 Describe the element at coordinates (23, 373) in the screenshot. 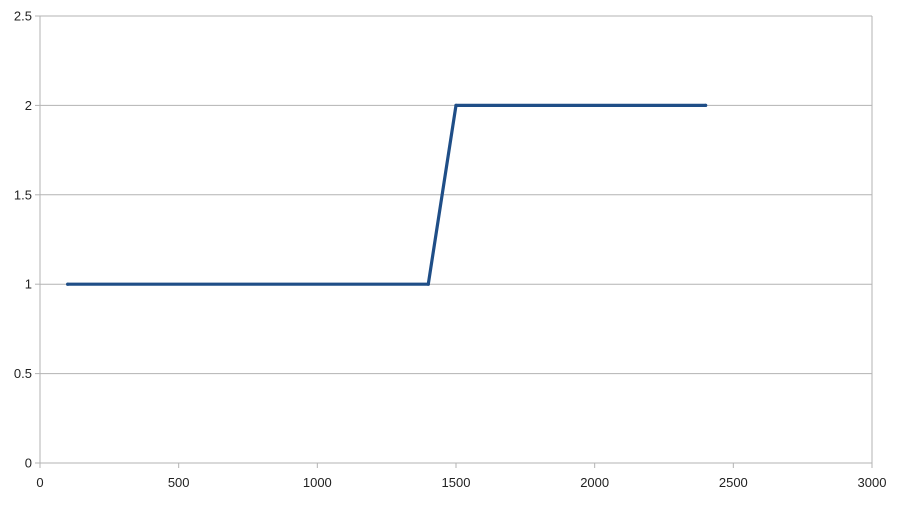

I see `y-tick-label: 0.5` at that location.